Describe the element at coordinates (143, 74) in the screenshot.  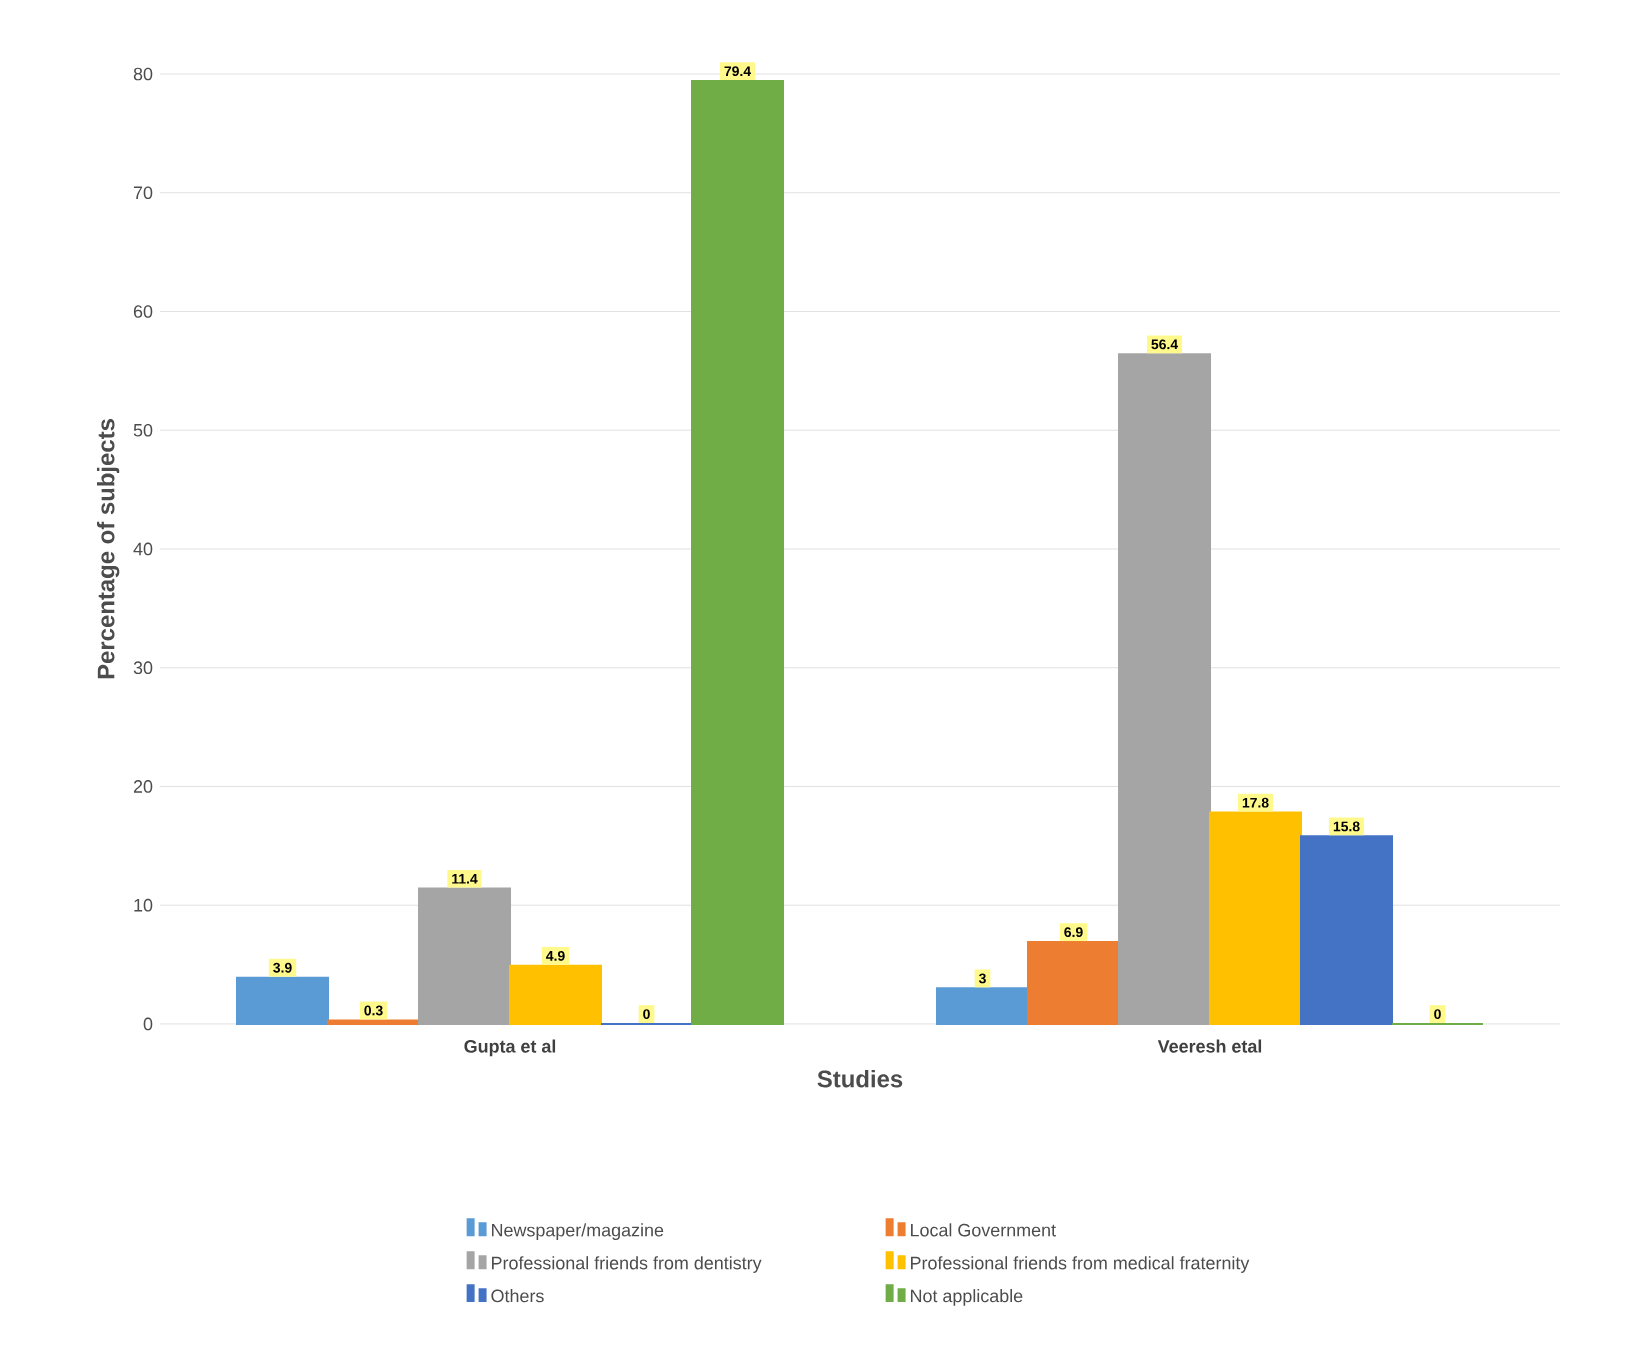
I see `y-tick-label: 80` at that location.